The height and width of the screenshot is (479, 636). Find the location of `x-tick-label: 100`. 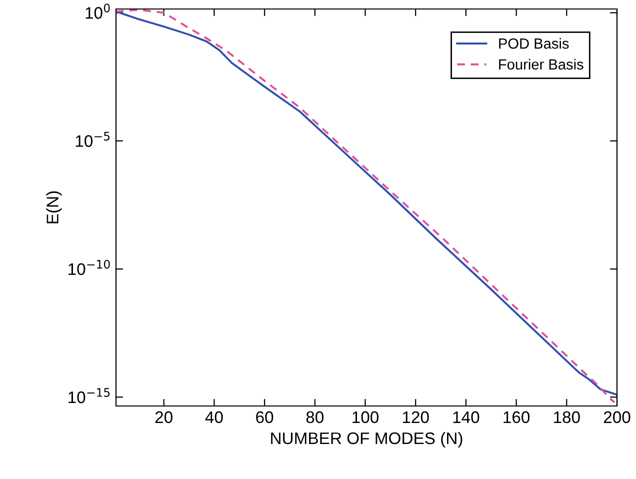

x-tick-label: 100 is located at coordinates (365, 417).